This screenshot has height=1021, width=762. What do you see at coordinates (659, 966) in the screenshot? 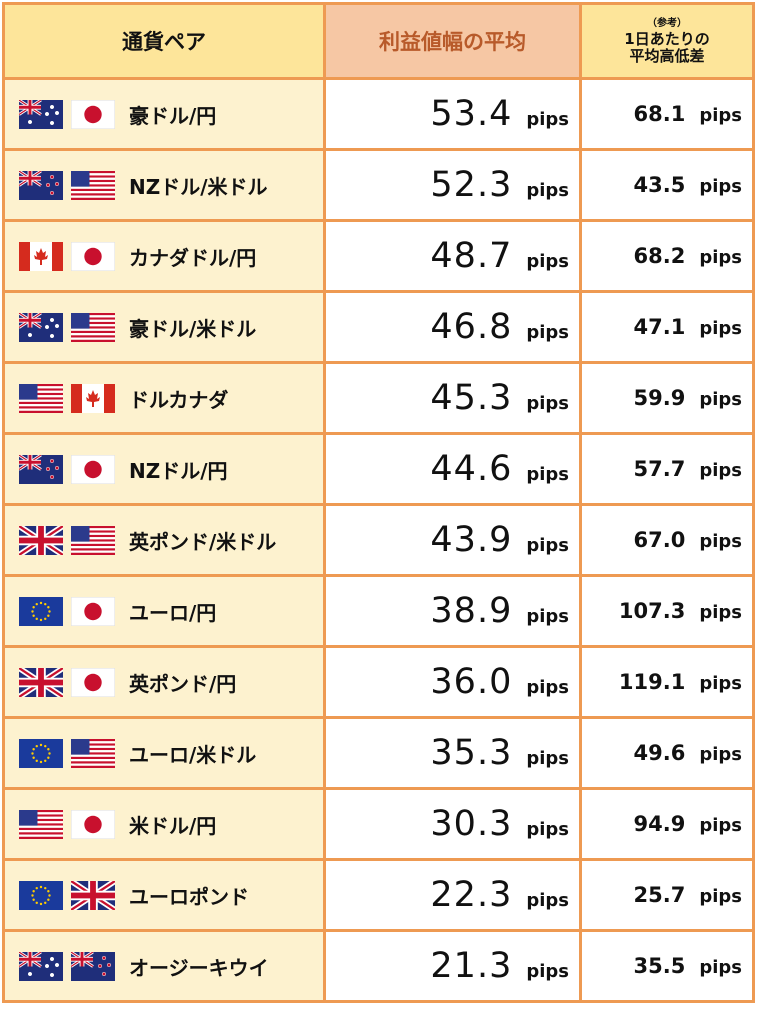
I see `daily-range-value: 35.5` at bounding box center [659, 966].